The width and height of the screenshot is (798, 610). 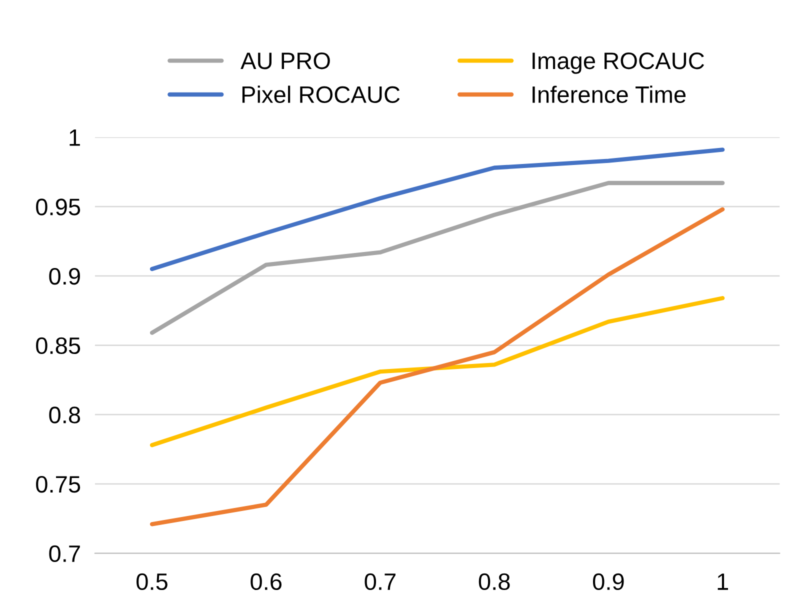 I want to click on x-tick-label: 0.8, so click(x=494, y=581).